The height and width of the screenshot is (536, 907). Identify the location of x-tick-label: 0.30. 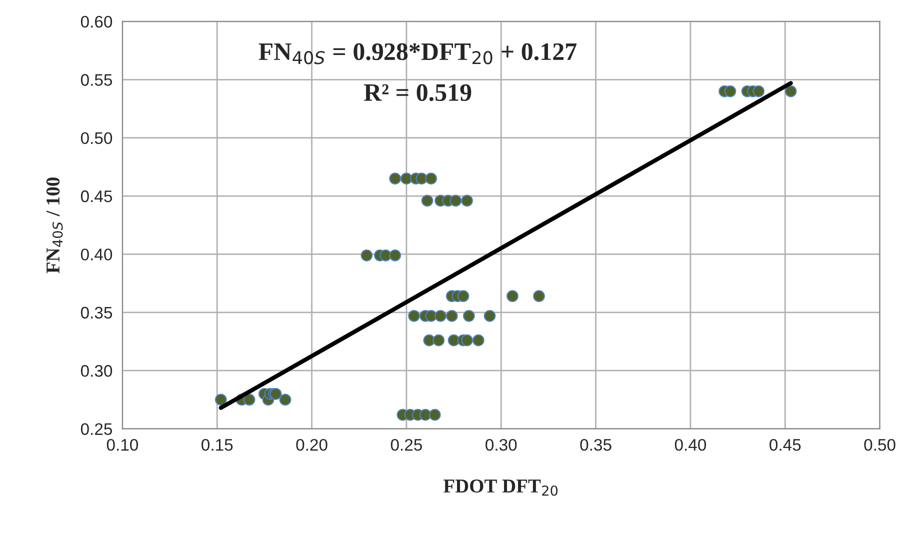
(501, 444).